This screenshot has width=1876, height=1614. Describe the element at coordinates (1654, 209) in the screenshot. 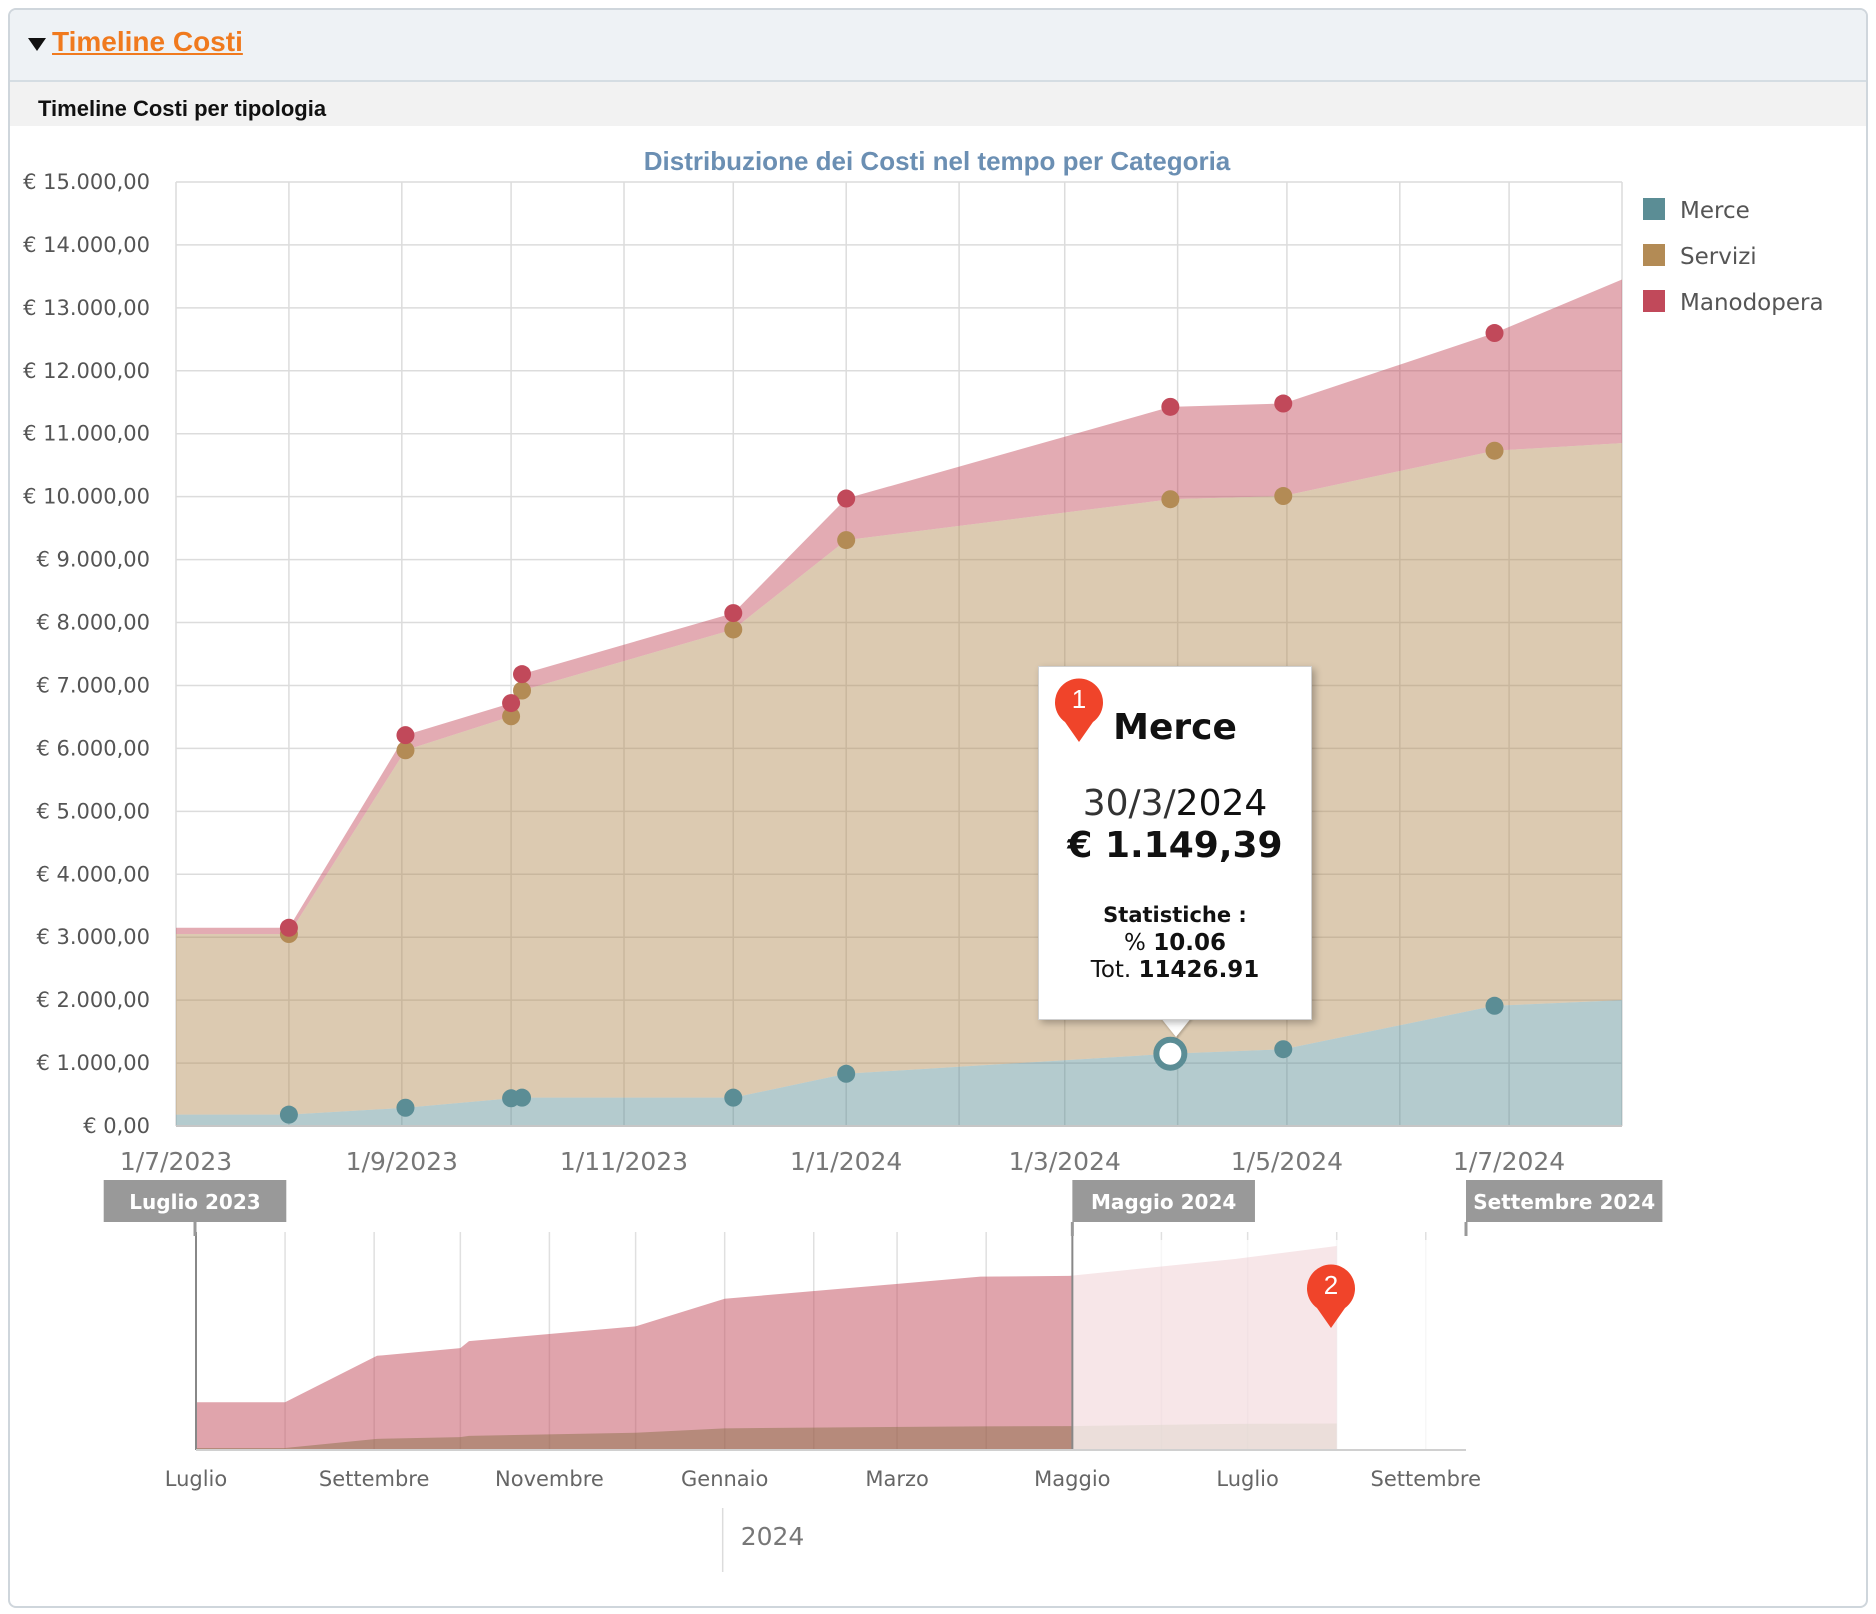

I see `legend-swatch-merce` at that location.